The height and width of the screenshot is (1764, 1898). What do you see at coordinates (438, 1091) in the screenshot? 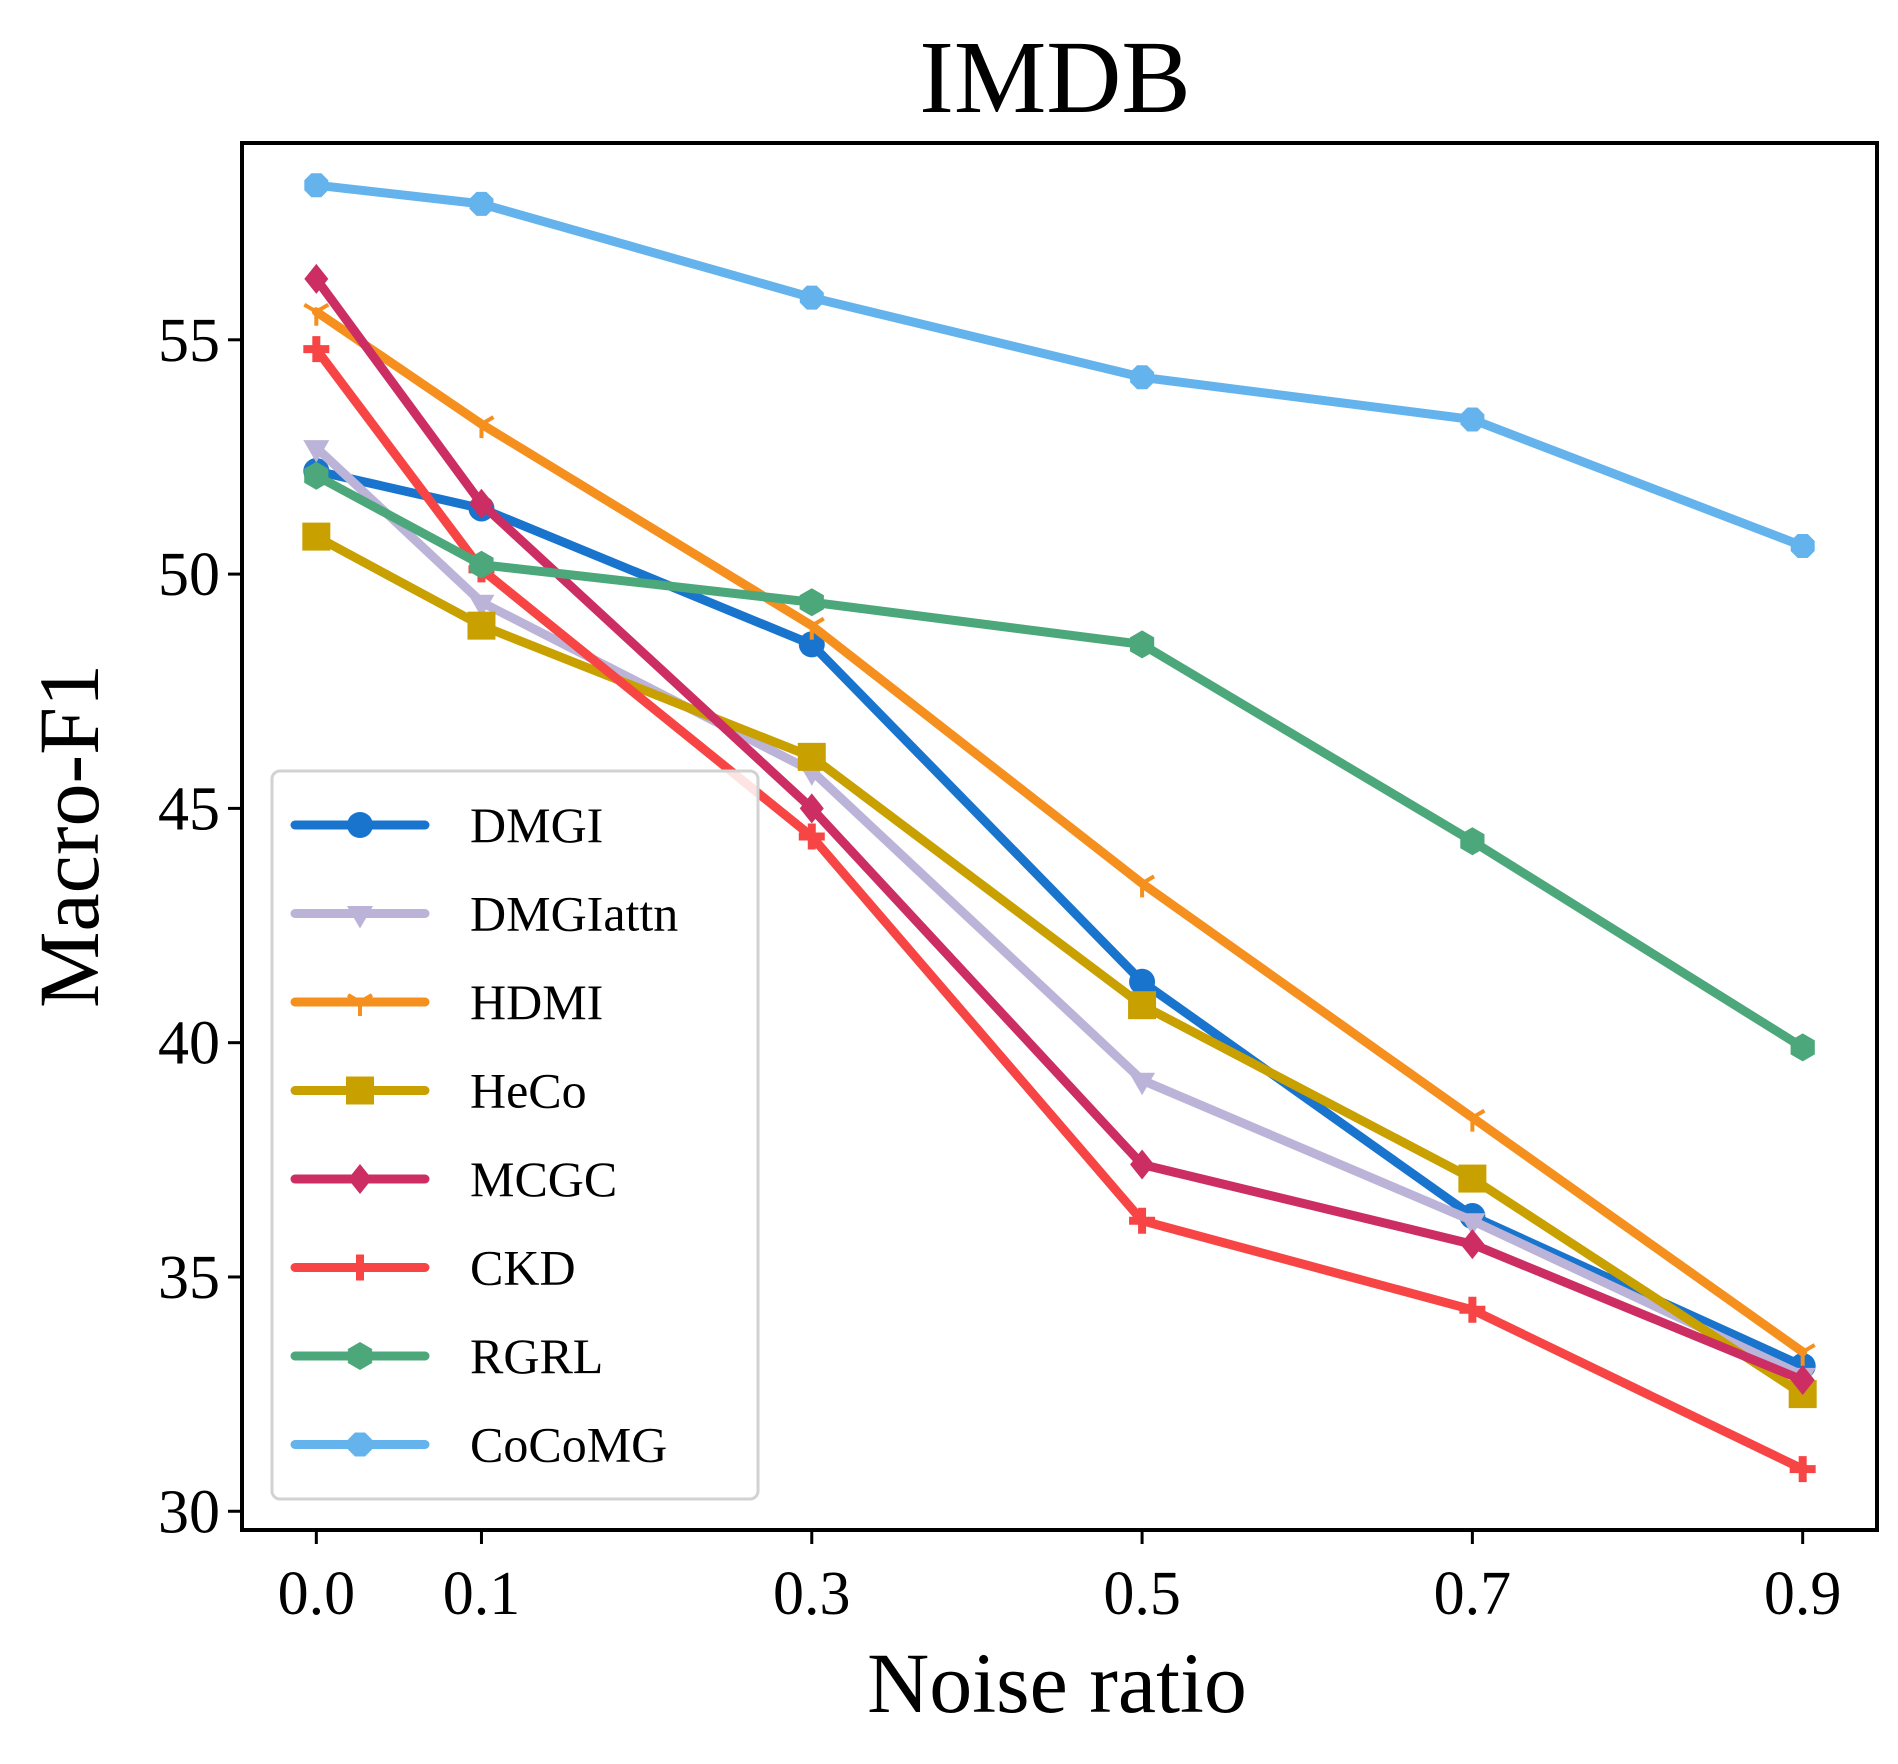
I see `legend-item-heco: HeCo` at bounding box center [438, 1091].